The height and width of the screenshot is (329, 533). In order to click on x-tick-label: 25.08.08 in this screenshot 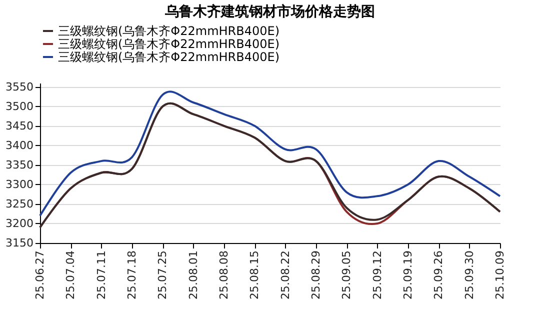, I will do `click(224, 275)`.